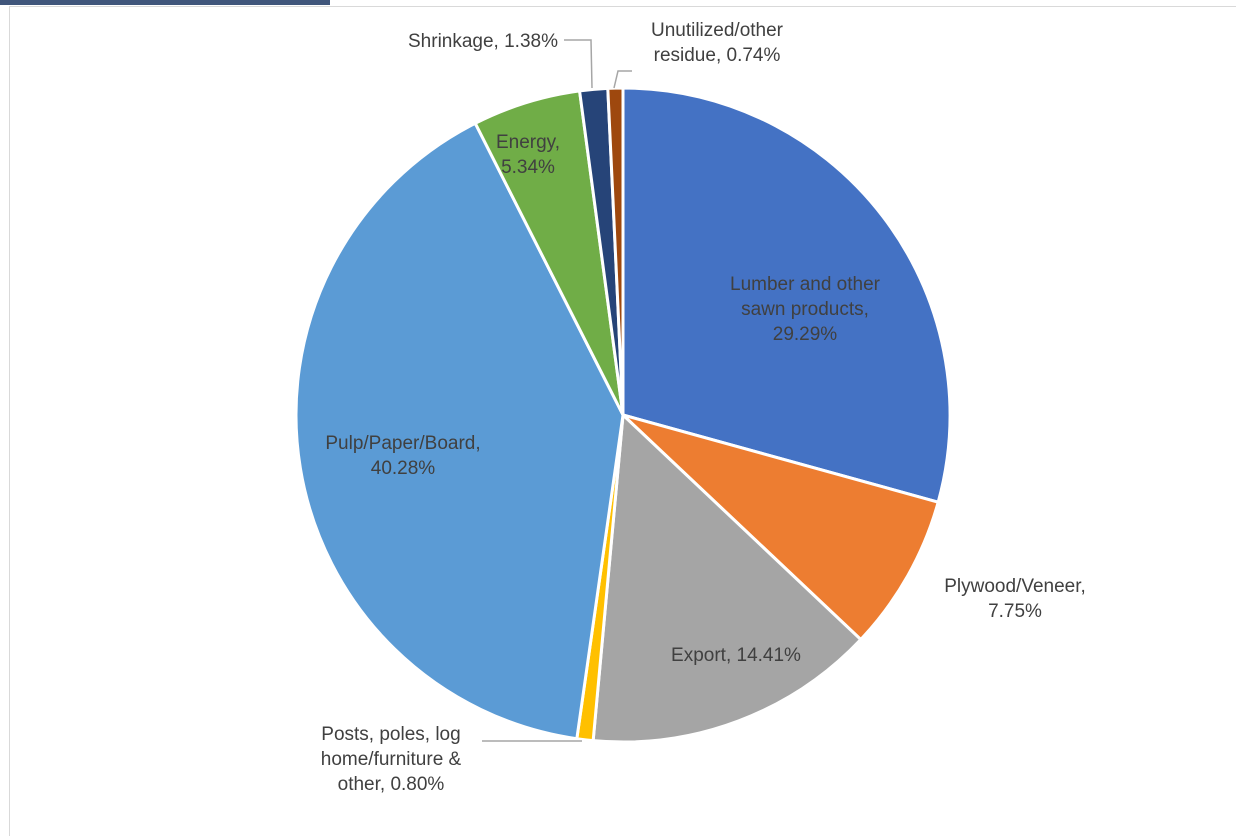 The width and height of the screenshot is (1236, 836). I want to click on leader-line-shrinkage, so click(578, 64).